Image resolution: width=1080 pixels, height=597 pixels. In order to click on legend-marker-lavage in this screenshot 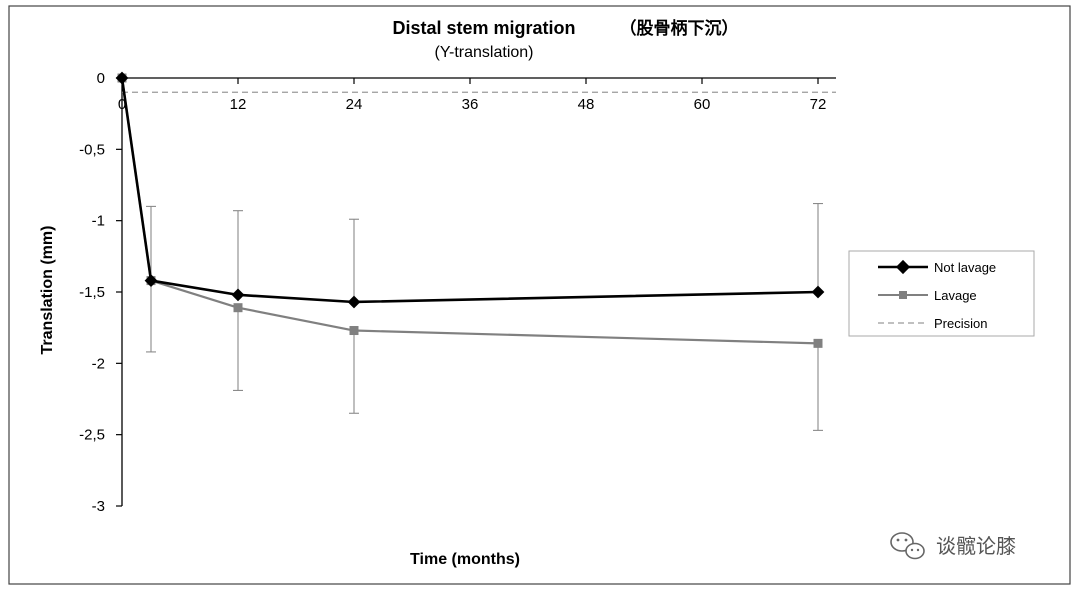, I will do `click(903, 295)`.